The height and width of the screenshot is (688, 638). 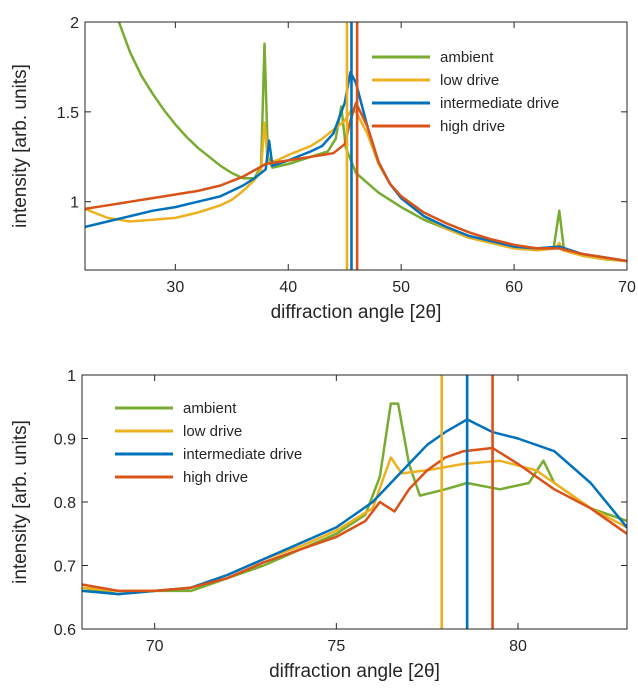 I want to click on chart1-xtick-label: 75, so click(x=336, y=646).